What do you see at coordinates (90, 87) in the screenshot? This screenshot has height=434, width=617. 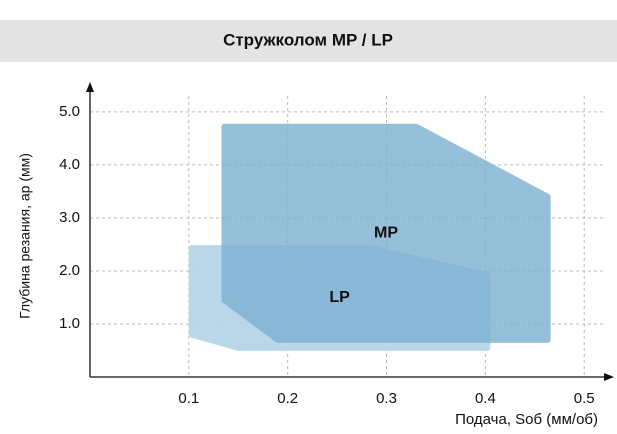 I see `y-axis-arrow` at bounding box center [90, 87].